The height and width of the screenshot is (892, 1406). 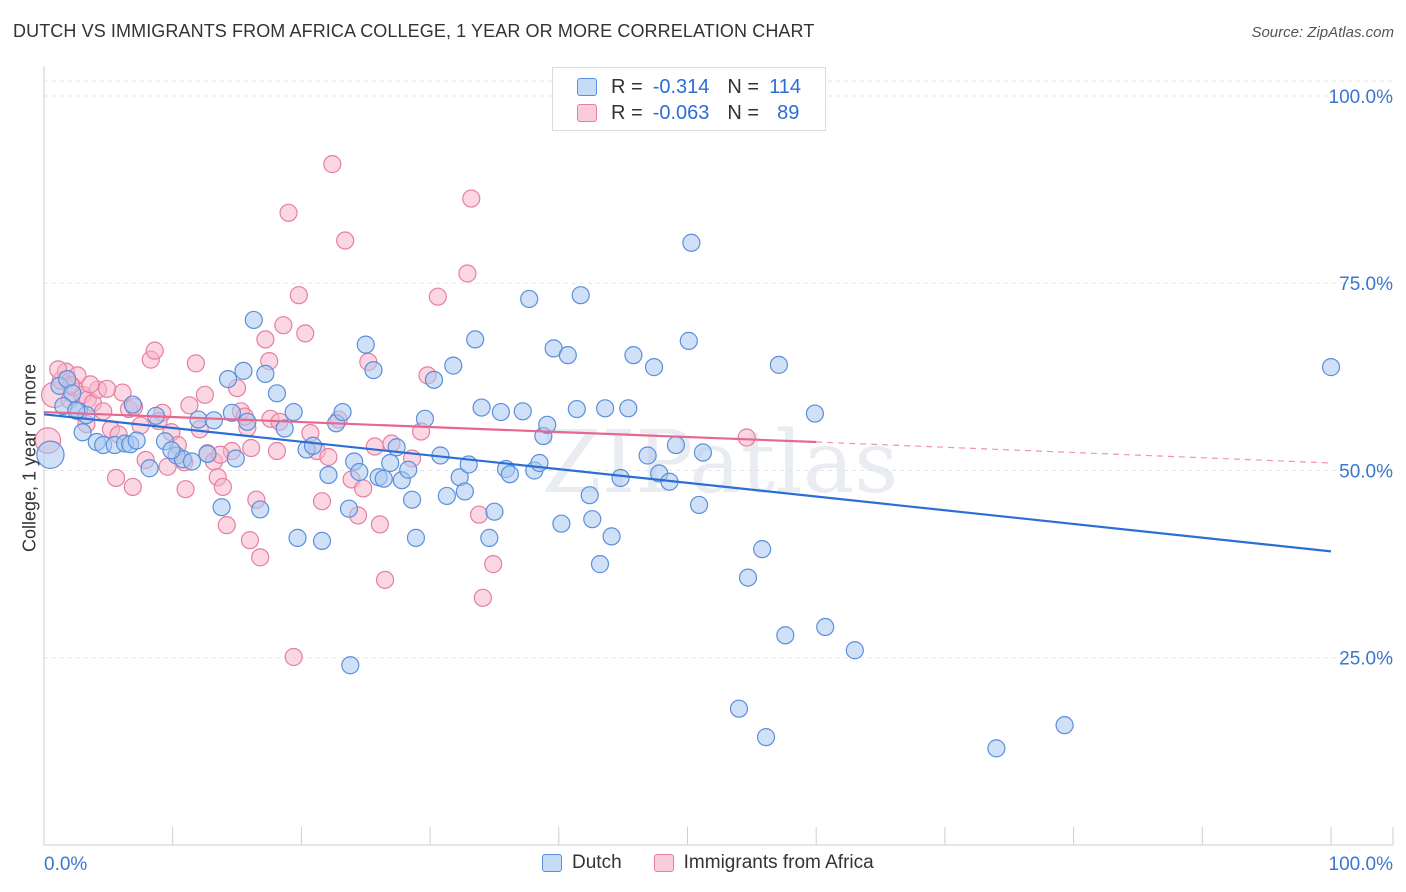 I want to click on legend-r-value: -0.314, so click(x=681, y=86).